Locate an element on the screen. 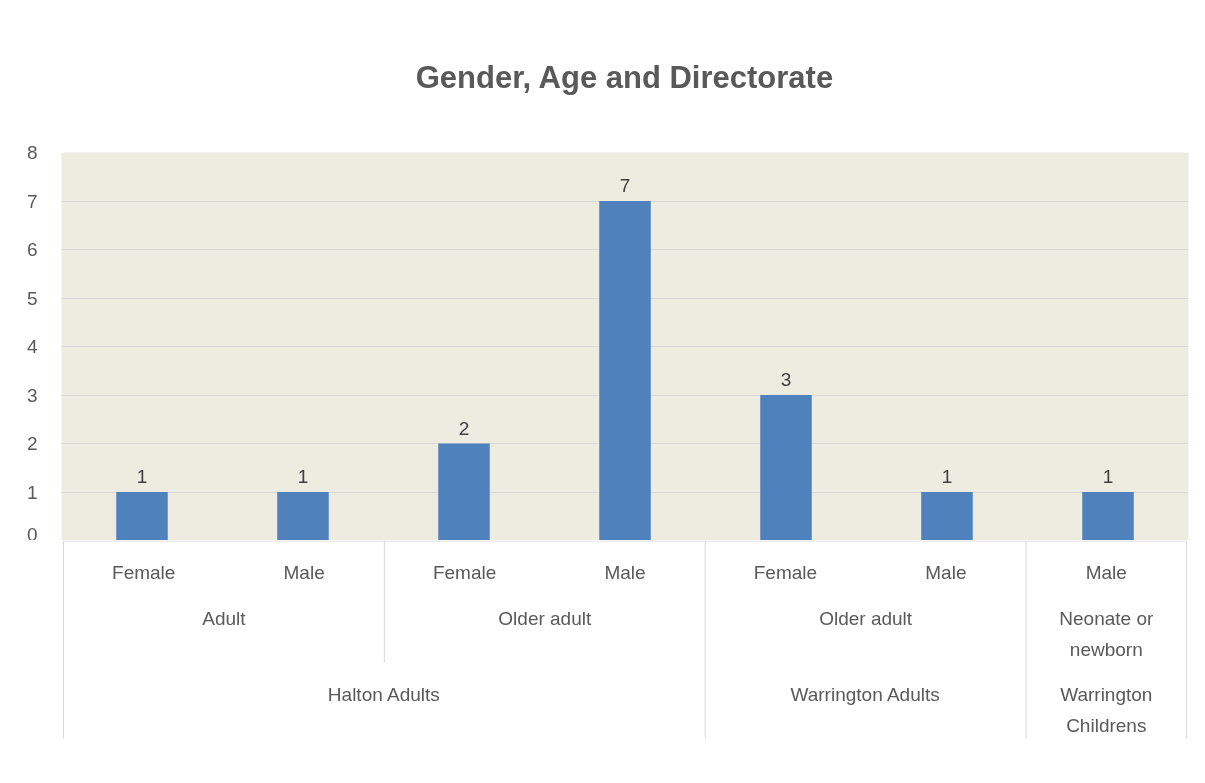  data-label: 2 is located at coordinates (464, 428).